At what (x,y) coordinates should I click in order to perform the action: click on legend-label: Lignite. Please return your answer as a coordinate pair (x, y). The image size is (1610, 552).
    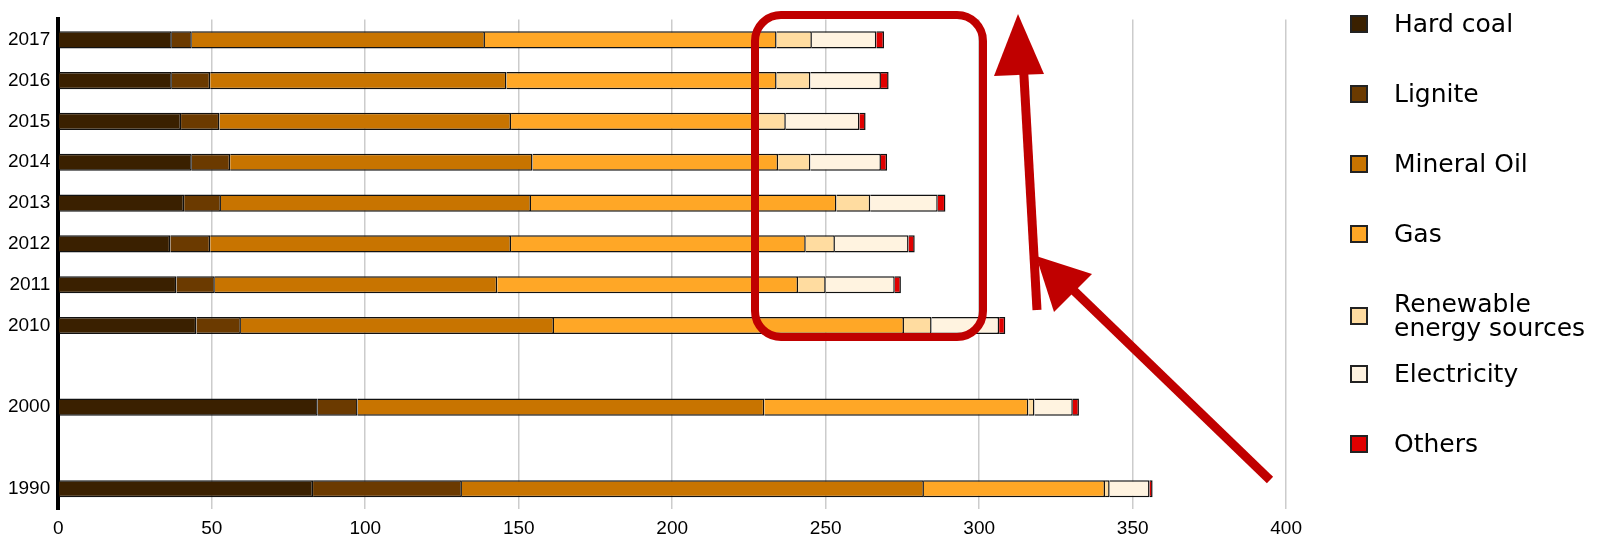
    Looking at the image, I should click on (1437, 93).